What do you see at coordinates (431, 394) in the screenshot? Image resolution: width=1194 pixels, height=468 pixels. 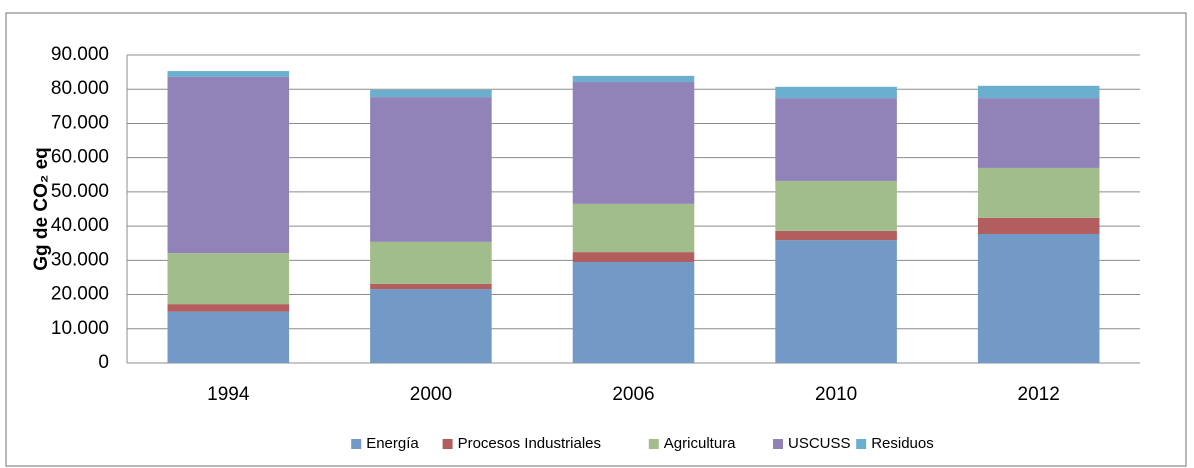 I see `x-tick-label: 2000` at bounding box center [431, 394].